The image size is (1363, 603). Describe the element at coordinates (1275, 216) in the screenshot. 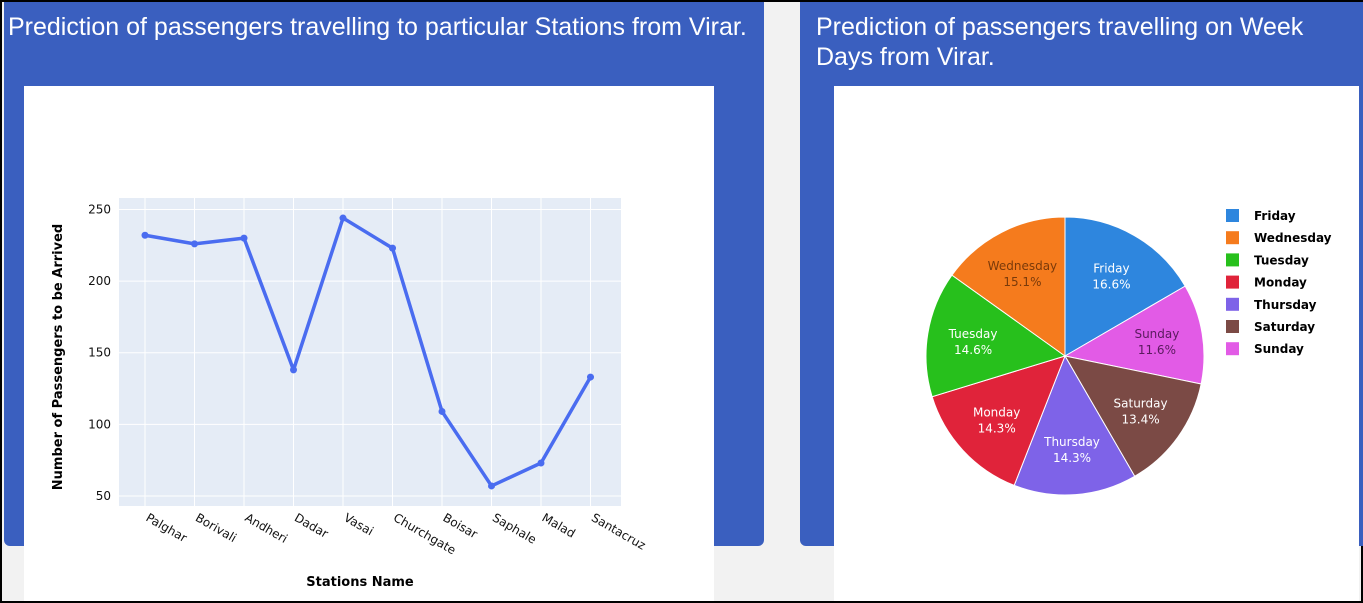

I see `legend-label: Friday` at that location.